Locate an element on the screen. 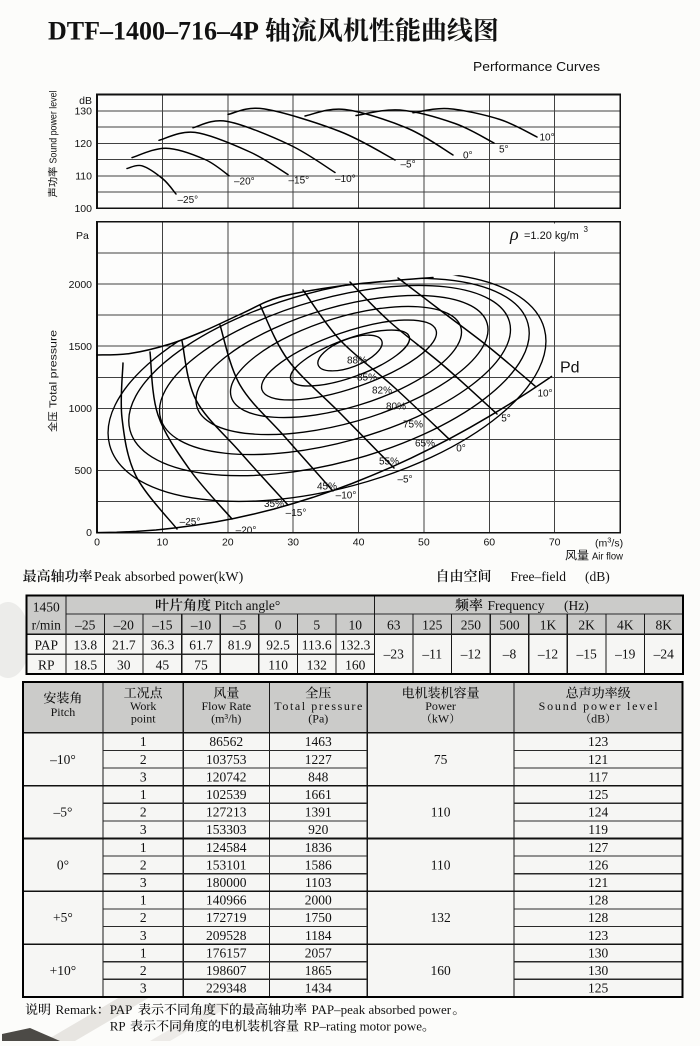 This screenshot has height=1046, width=700. svg-text: RP is located at coordinates (46, 665).